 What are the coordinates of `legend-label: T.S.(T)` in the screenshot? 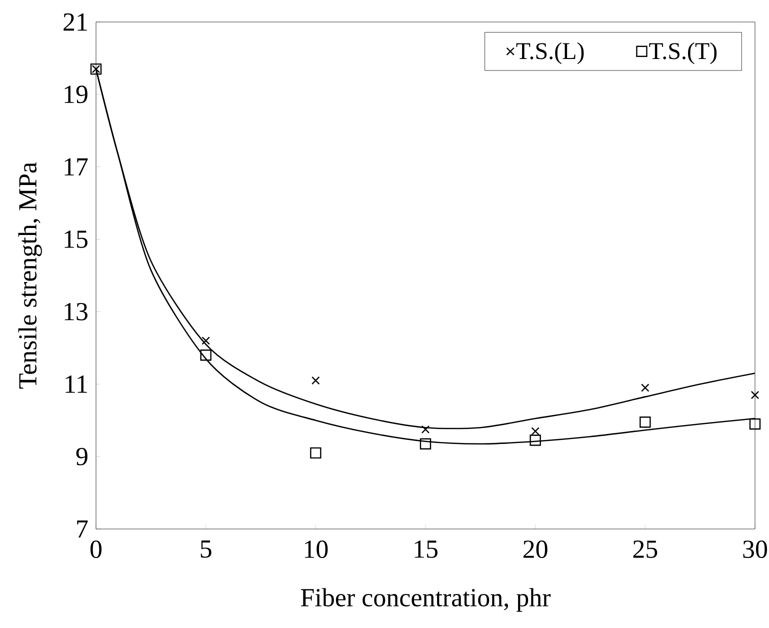 It's located at (683, 53).